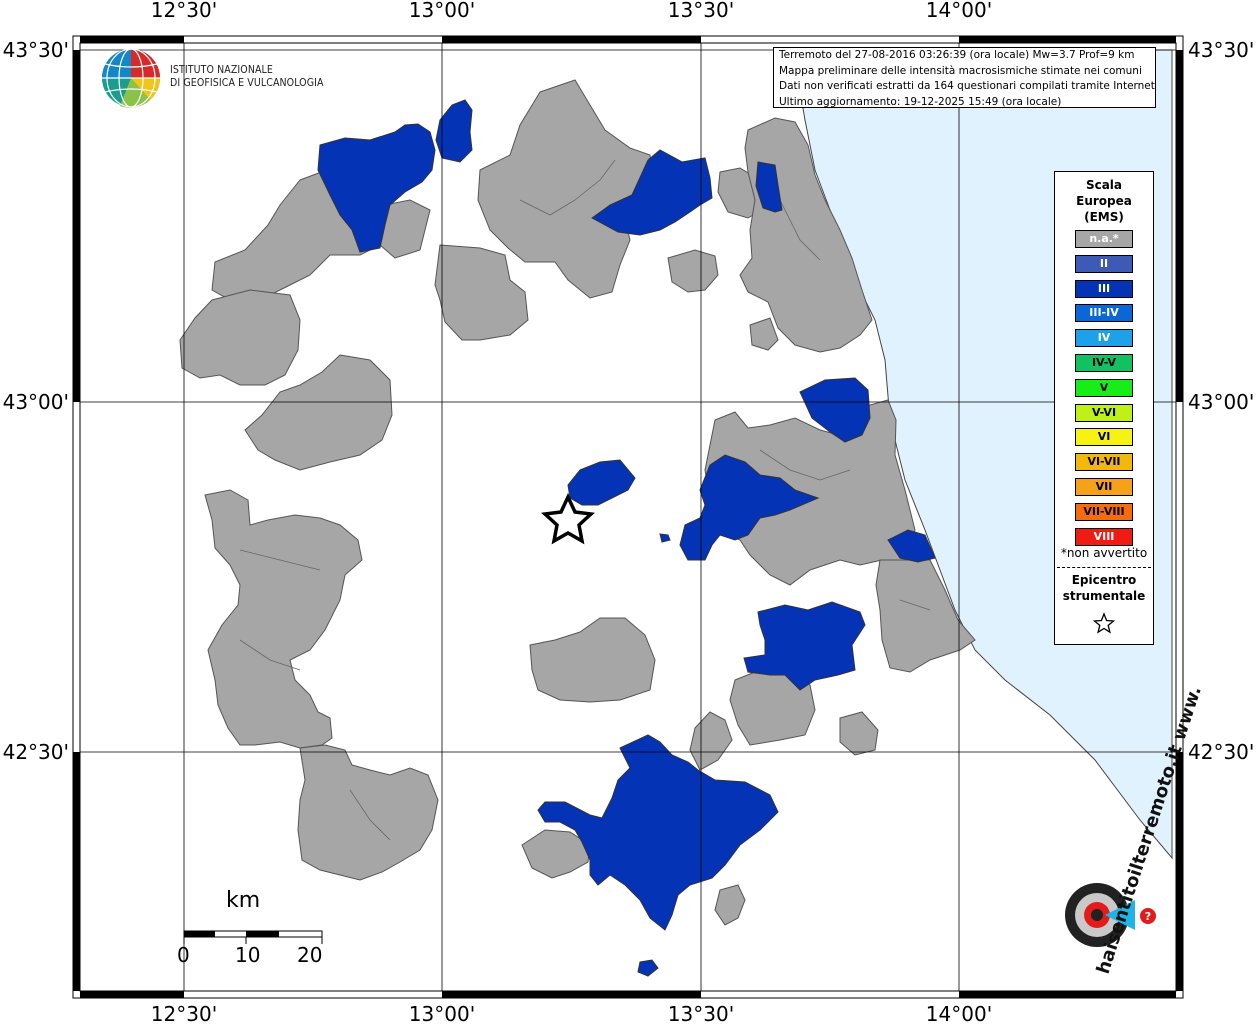  What do you see at coordinates (1104, 567) in the screenshot?
I see `legend-divider` at bounding box center [1104, 567].